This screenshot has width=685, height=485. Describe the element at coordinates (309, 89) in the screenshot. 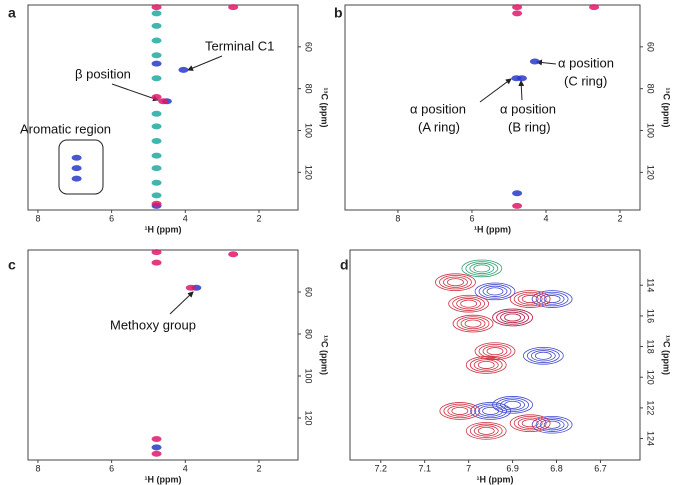

I see `y-tick-label: 80` at that location.